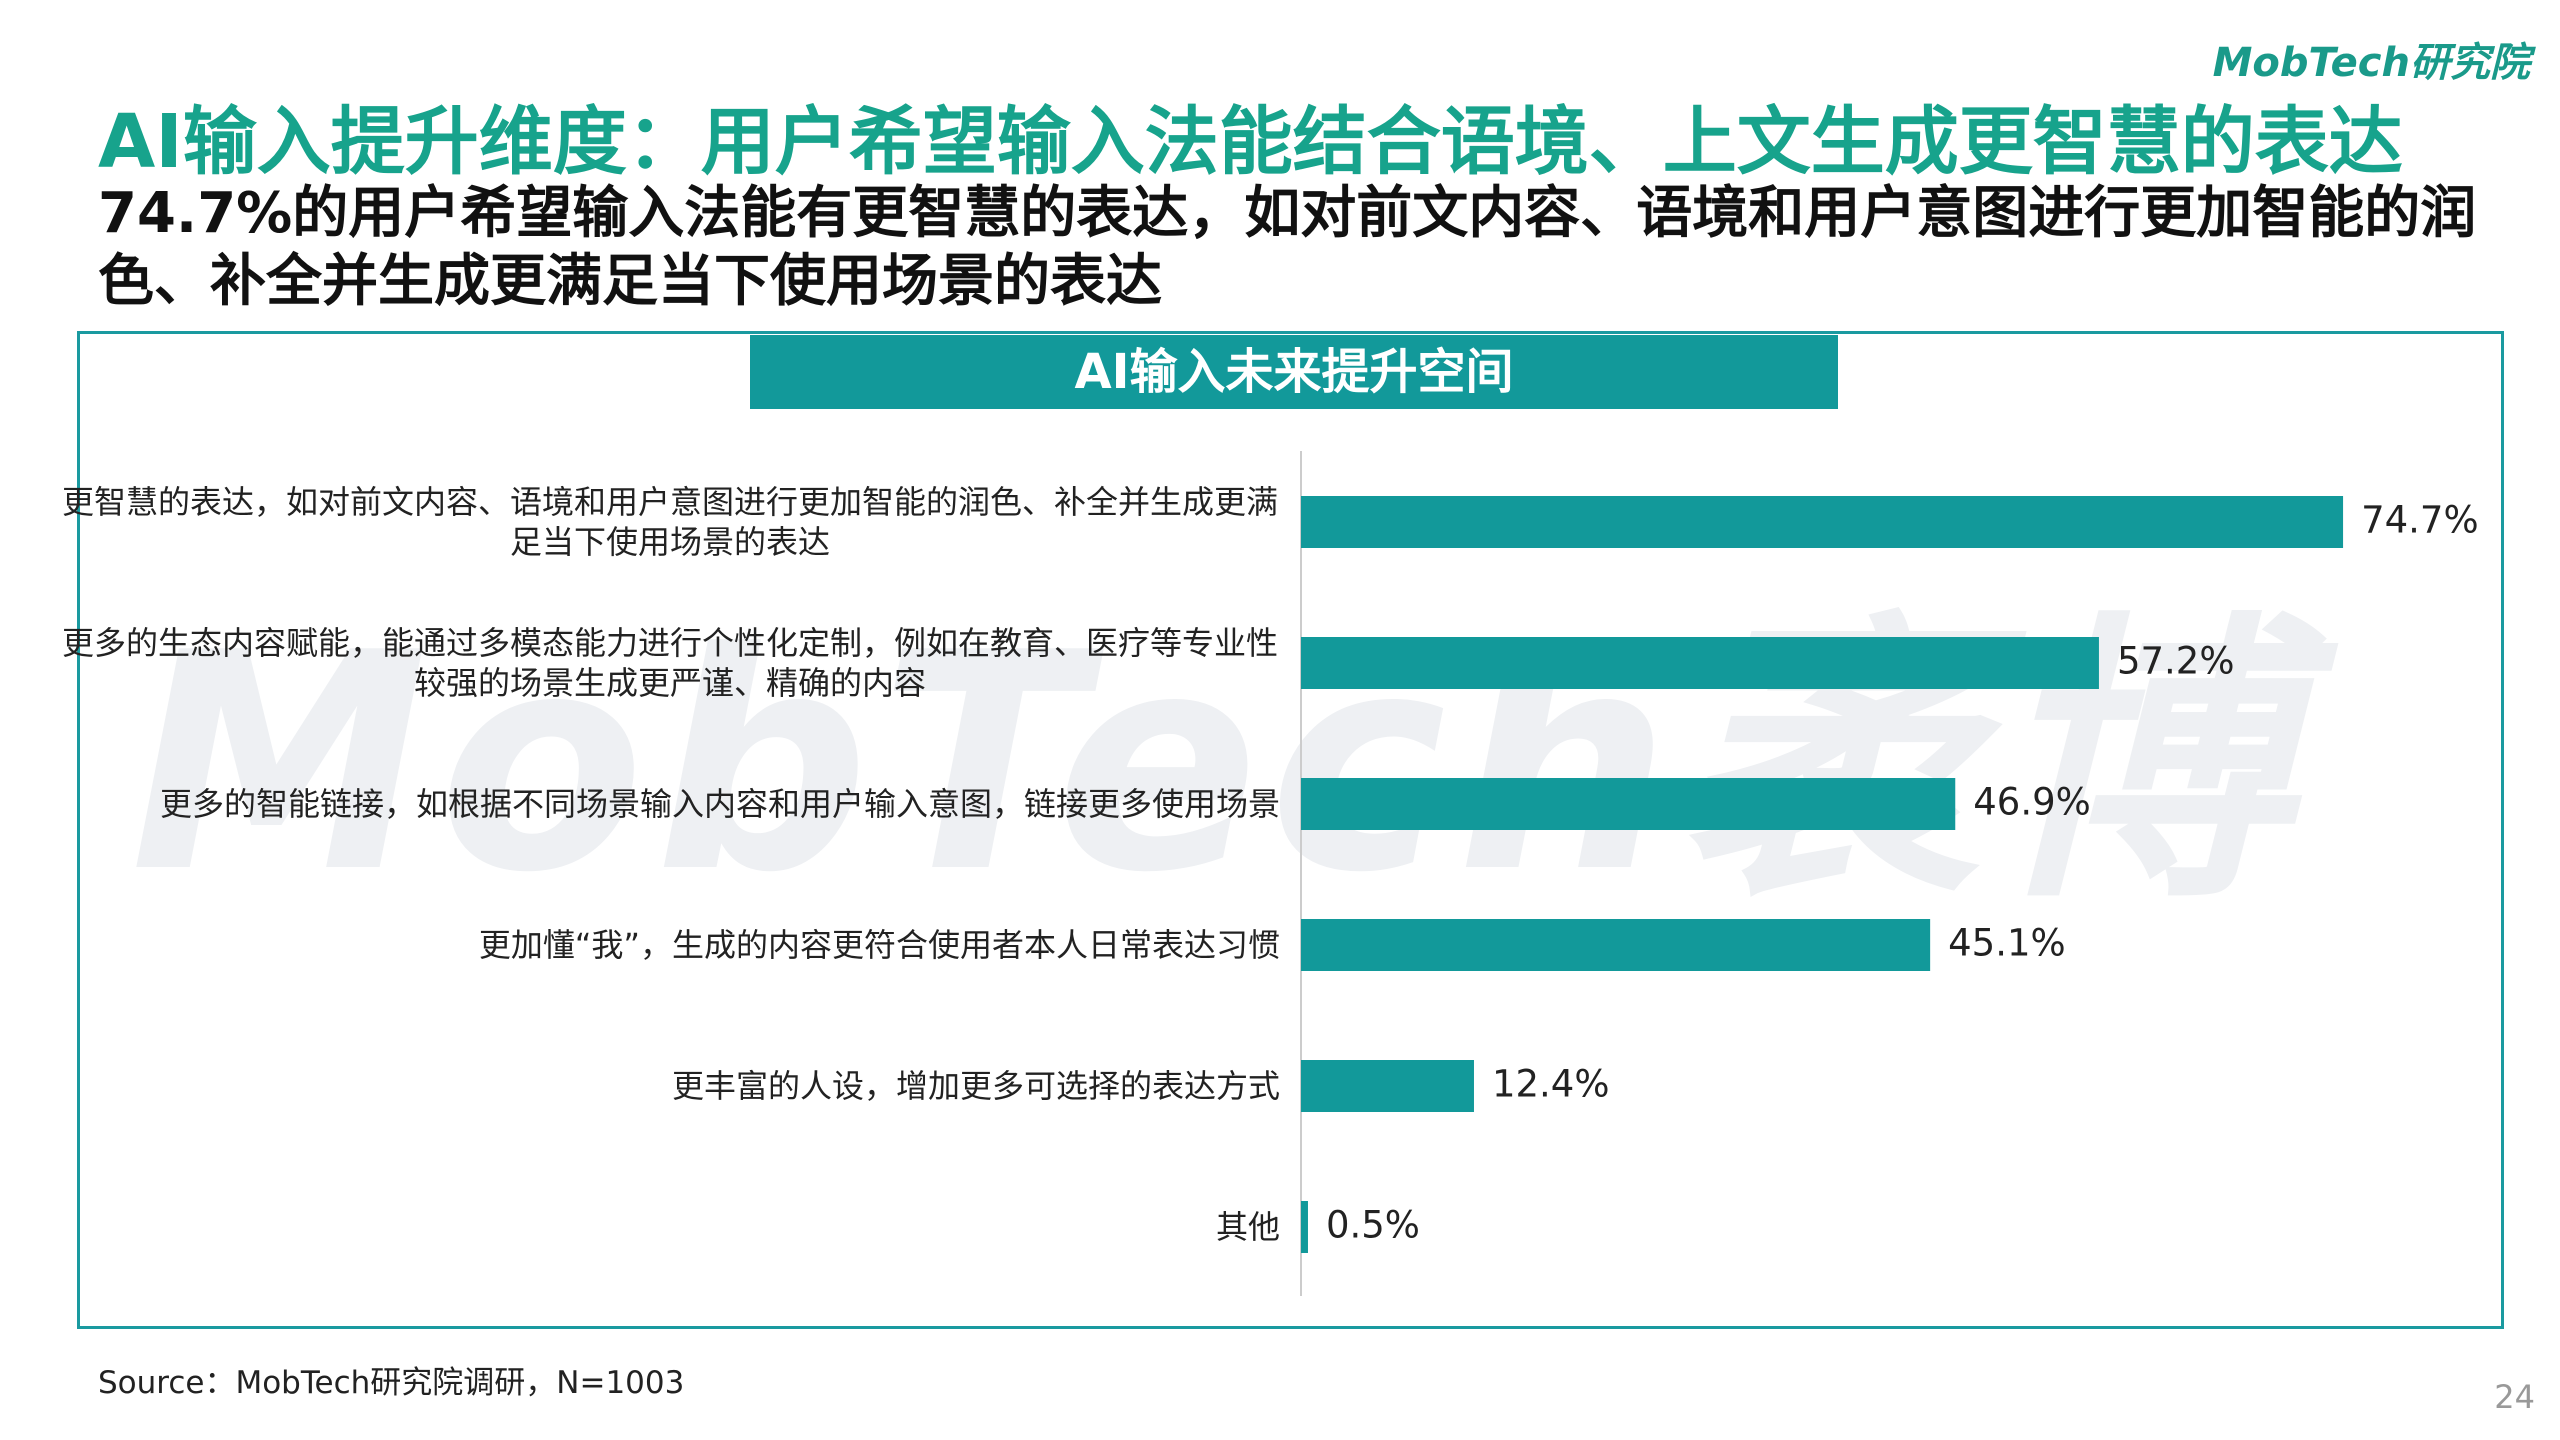 The height and width of the screenshot is (1440, 2560). What do you see at coordinates (719, 804) in the screenshot?
I see `category-label: 更多的智能链接，如根据不同场景输入内容和用户输入意图，链接更多使用场景` at bounding box center [719, 804].